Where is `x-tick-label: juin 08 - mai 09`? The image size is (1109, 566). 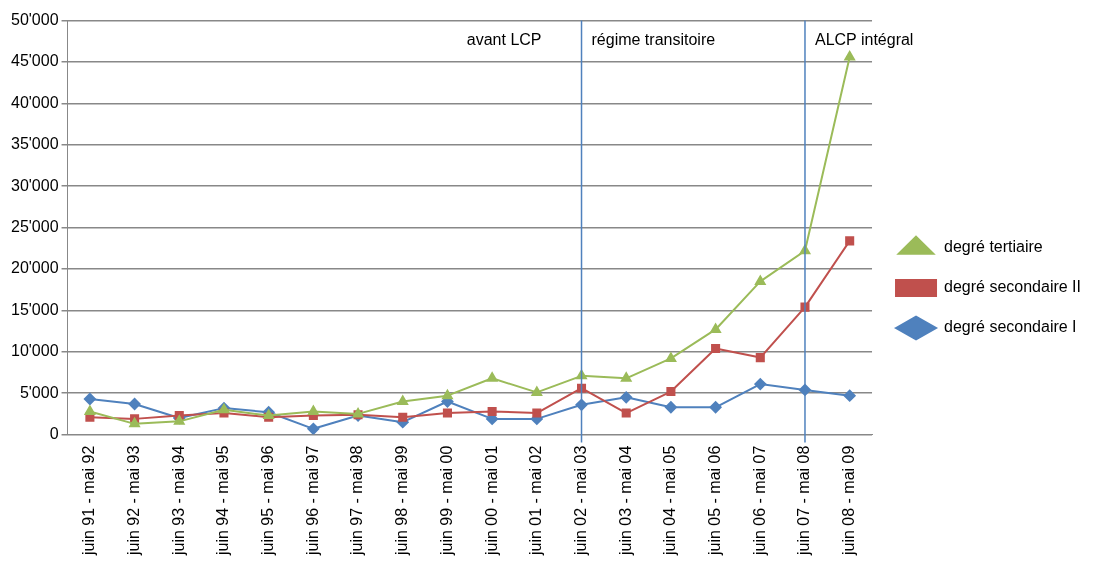
x-tick-label: juin 08 - mai 09 is located at coordinates (849, 500).